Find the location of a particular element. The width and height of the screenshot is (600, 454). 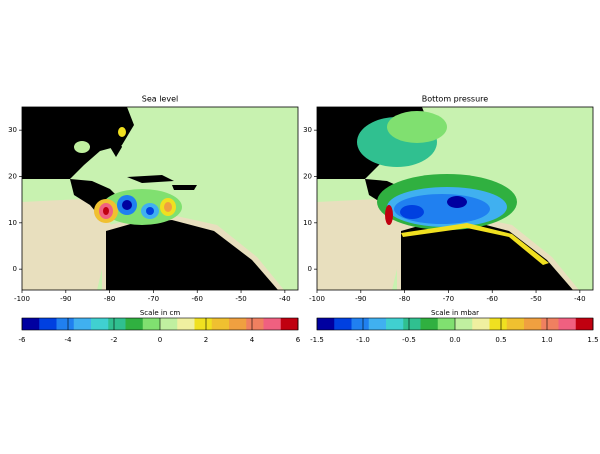

colorbar-tick-label: 1.5 is located at coordinates (592, 340).